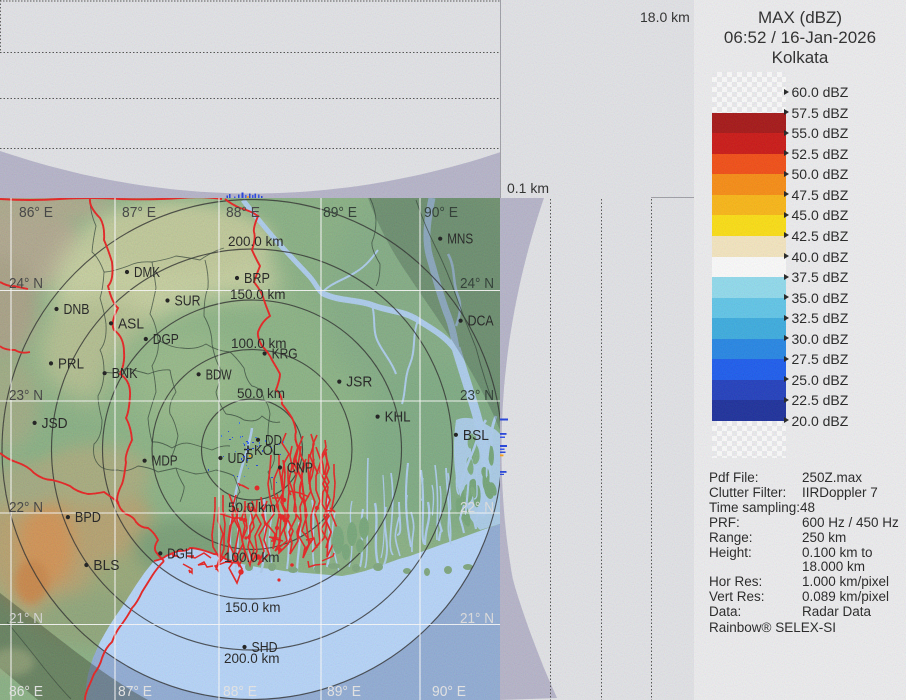  Describe the element at coordinates (267, 451) in the screenshot. I see `svg-text: KOL` at that location.